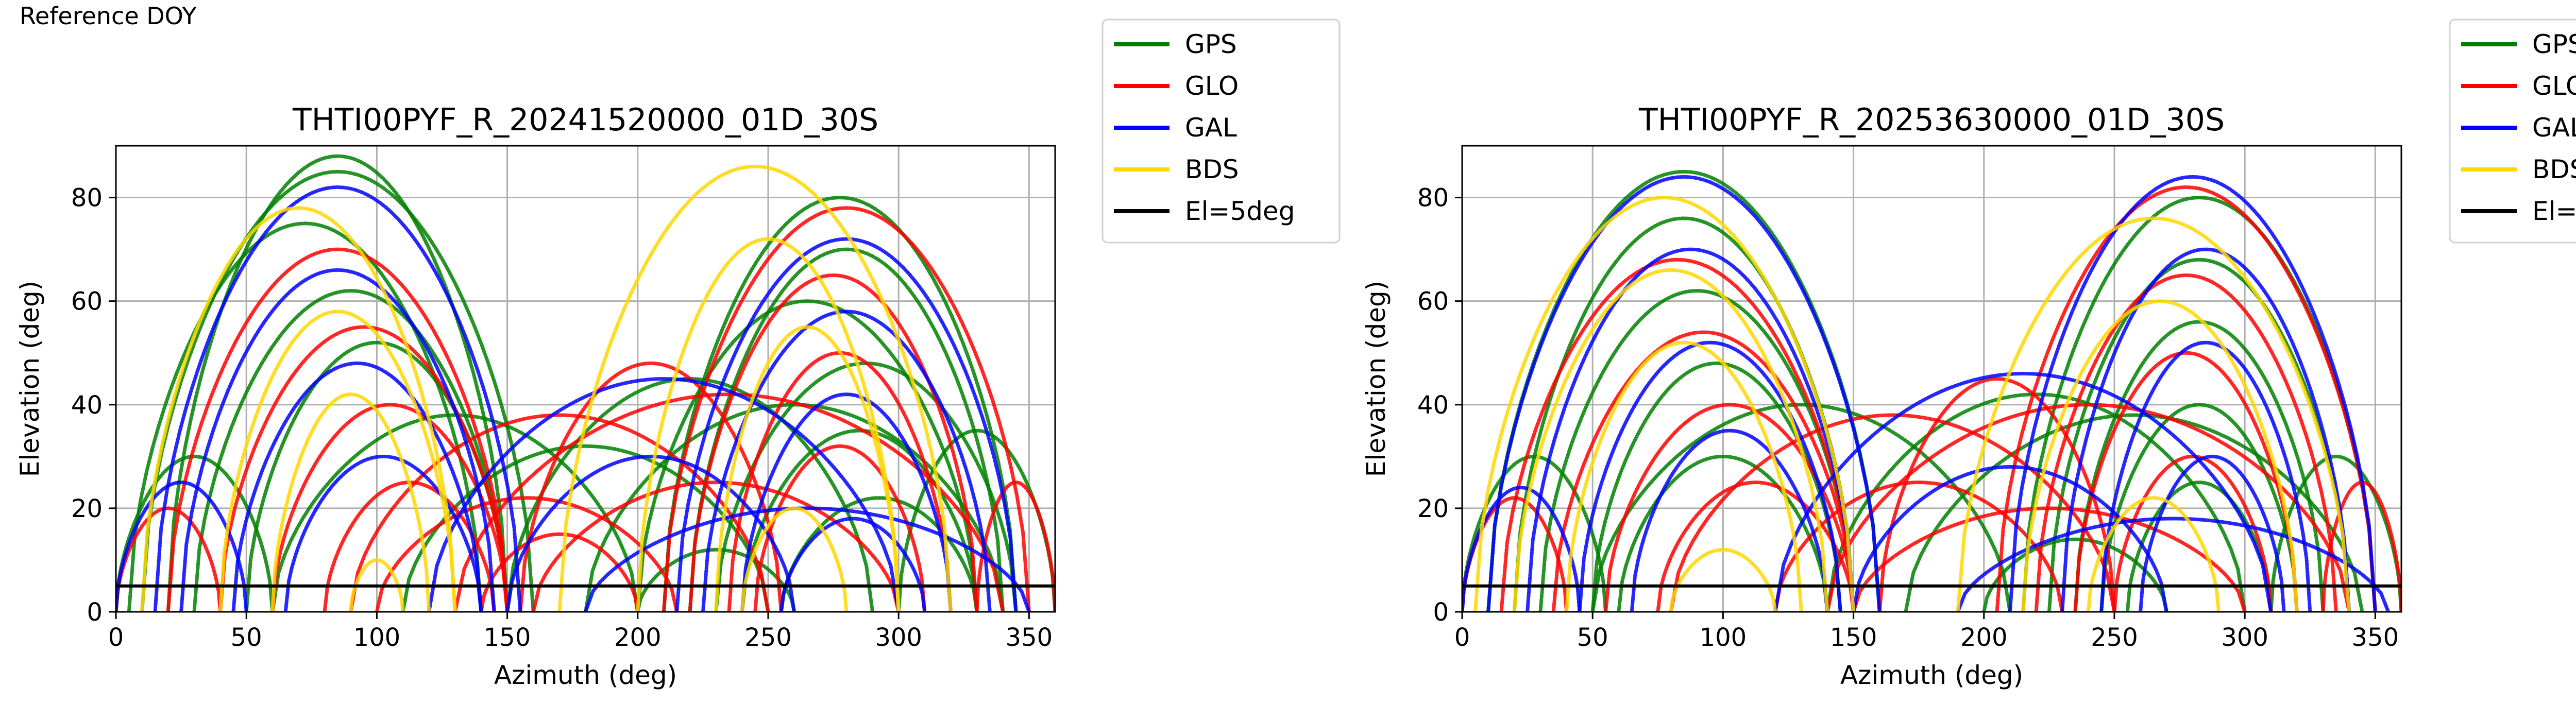 The height and width of the screenshot is (720, 2576). What do you see at coordinates (2554, 169) in the screenshot?
I see `legend-label: BDS` at bounding box center [2554, 169].